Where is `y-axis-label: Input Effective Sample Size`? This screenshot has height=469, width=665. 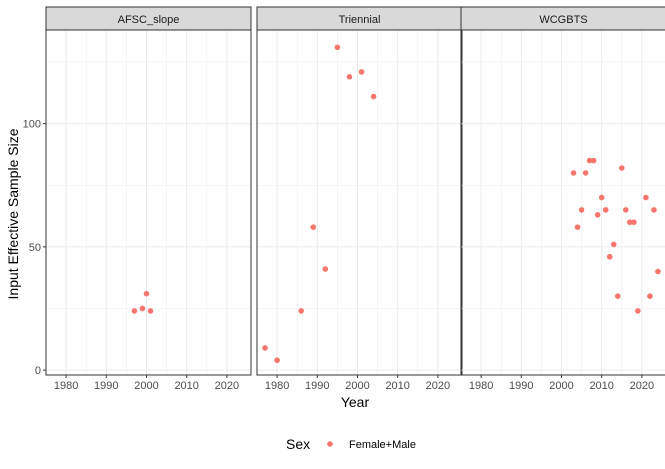 y-axis-label: Input Effective Sample Size is located at coordinates (13, 213).